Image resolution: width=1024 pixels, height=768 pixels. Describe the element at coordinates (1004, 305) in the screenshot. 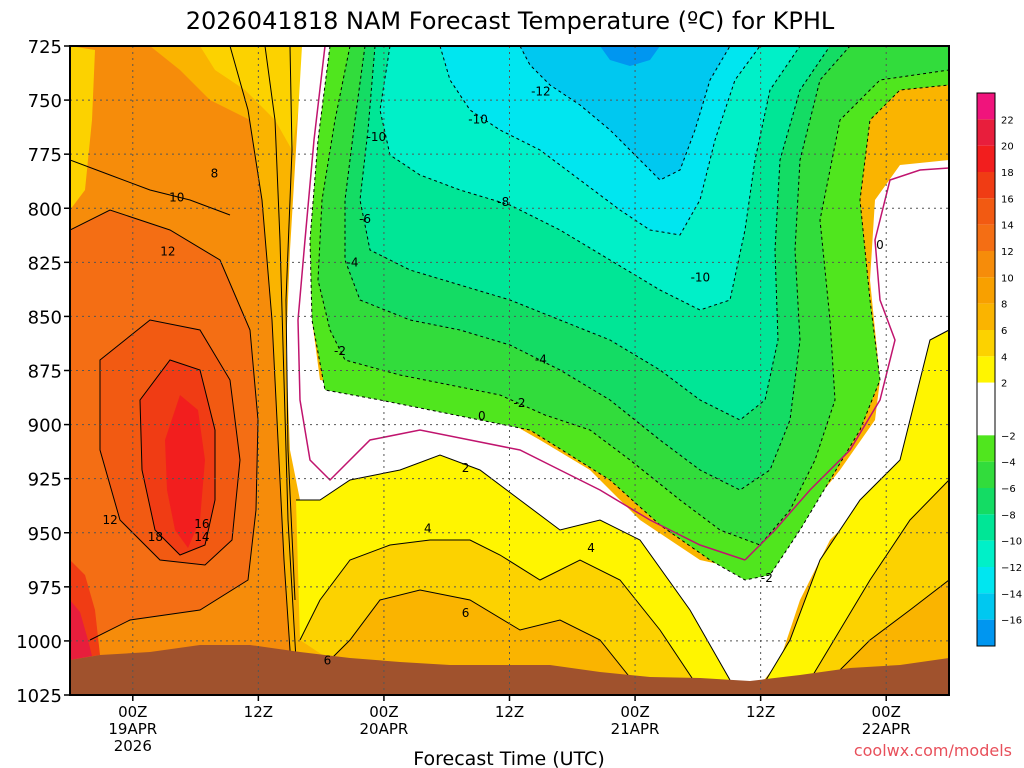

I see `colorbar-tick-label: 8` at that location.